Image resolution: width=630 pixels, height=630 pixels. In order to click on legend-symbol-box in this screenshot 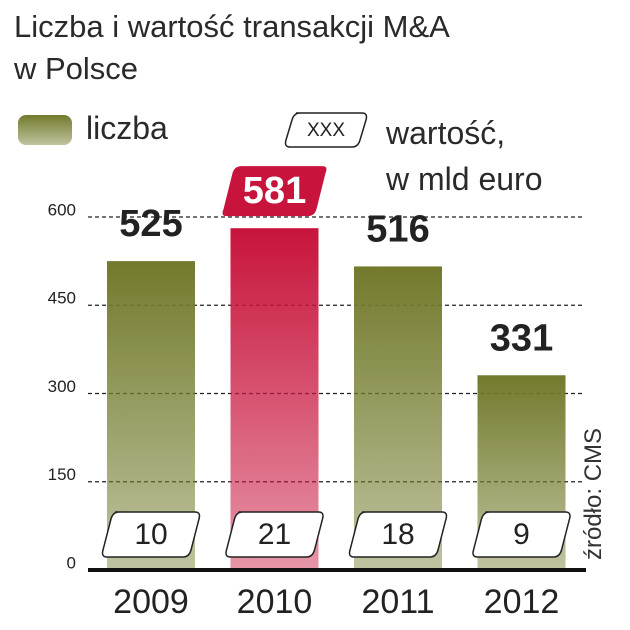, I will do `click(326, 130)`.